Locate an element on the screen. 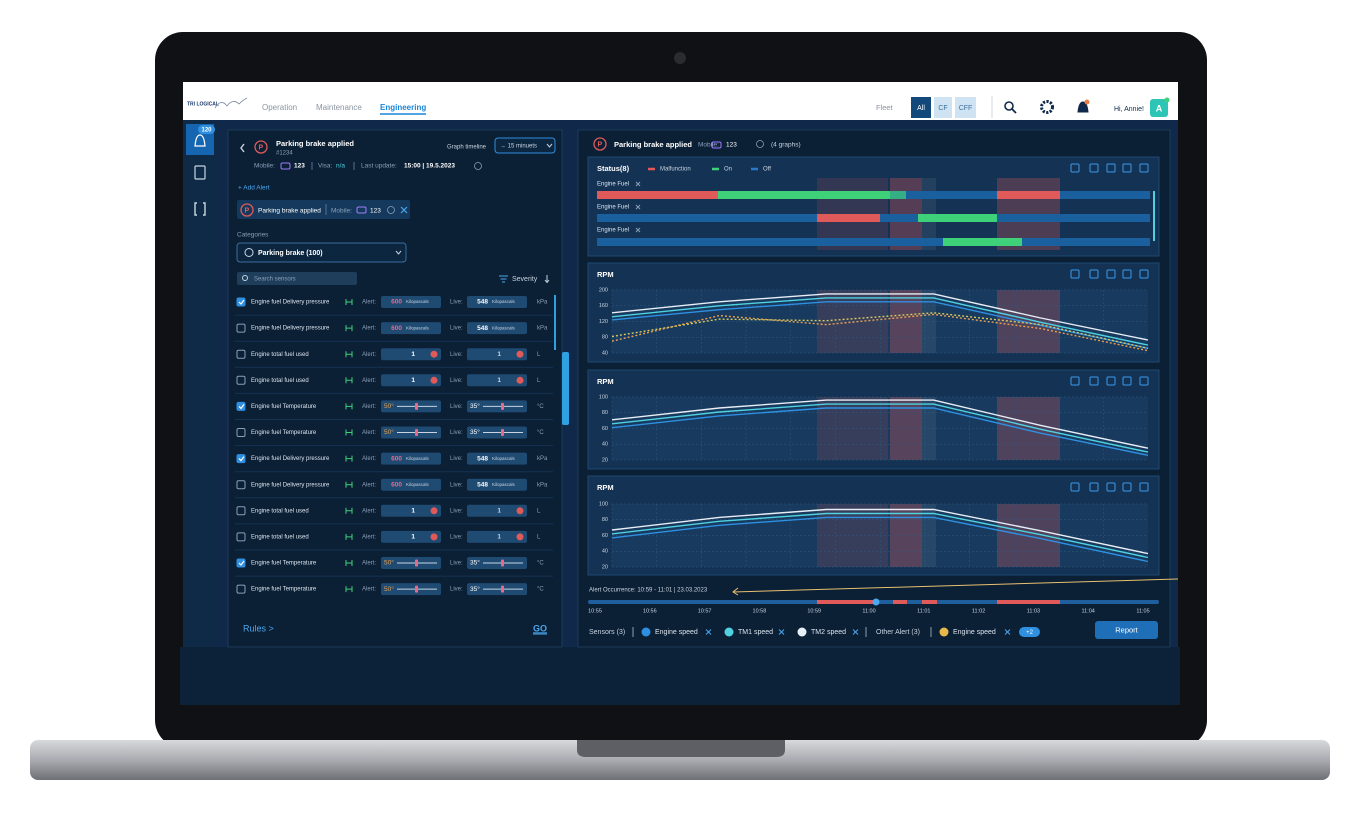  search-icon is located at coordinates (1009, 106).